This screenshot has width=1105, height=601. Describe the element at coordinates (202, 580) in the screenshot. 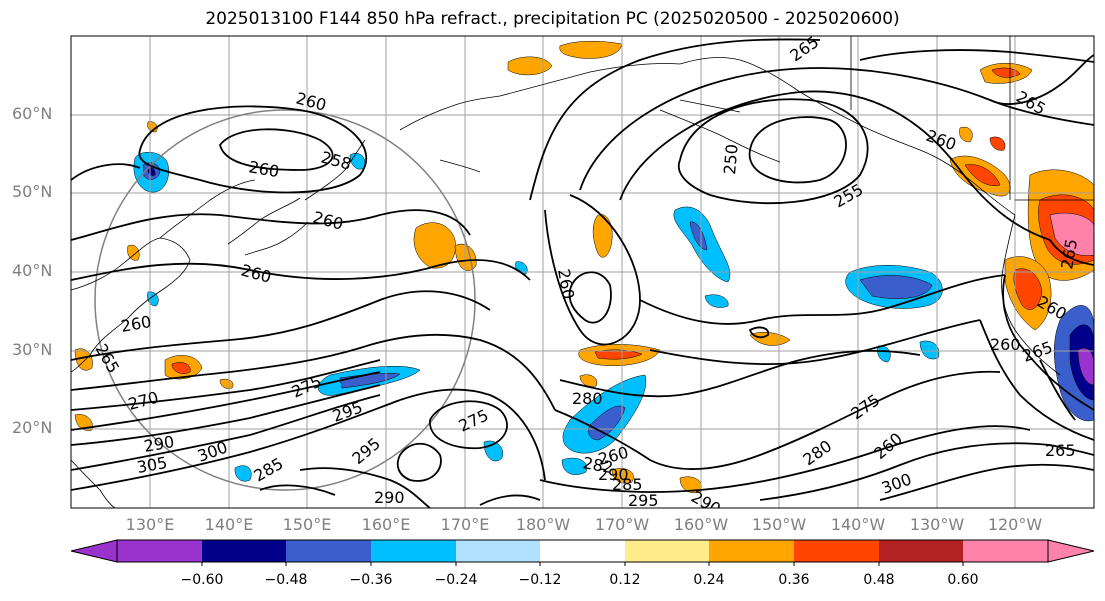

I see `colorbar-tick-label: −0.60` at that location.